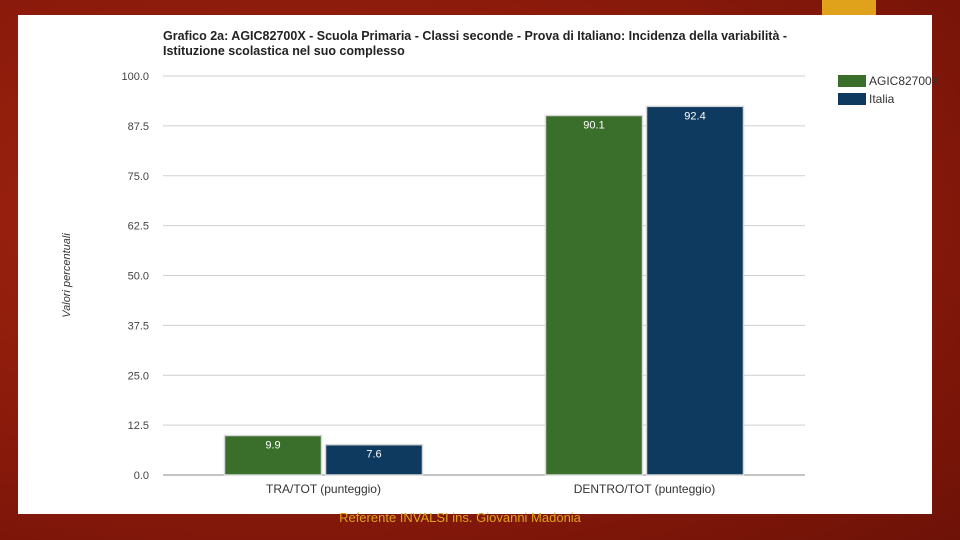 Image resolution: width=960 pixels, height=540 pixels. I want to click on y-tick-label: 87.5, so click(138, 127).